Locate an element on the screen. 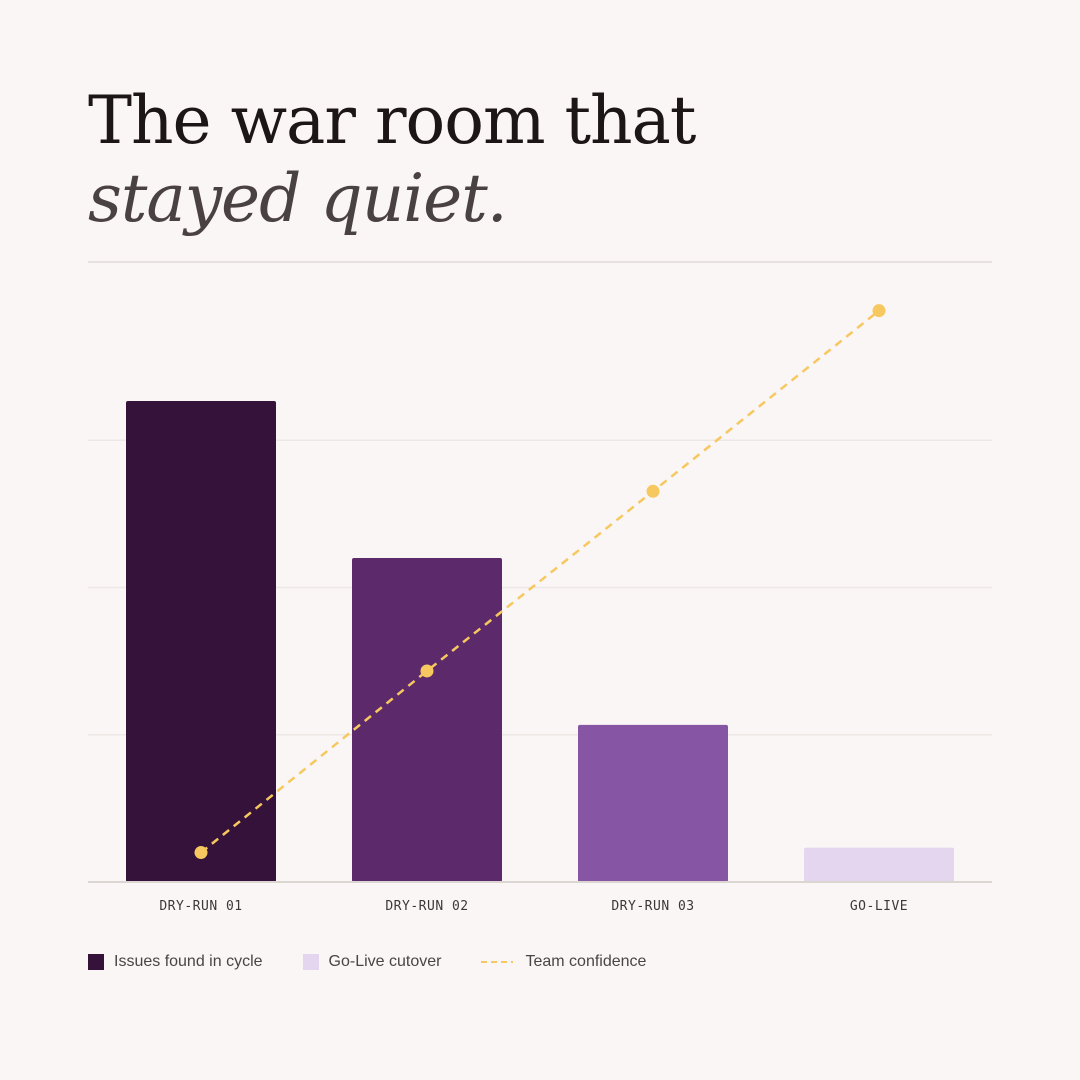  legend-item-confidence: Team confidence is located at coordinates (563, 962).